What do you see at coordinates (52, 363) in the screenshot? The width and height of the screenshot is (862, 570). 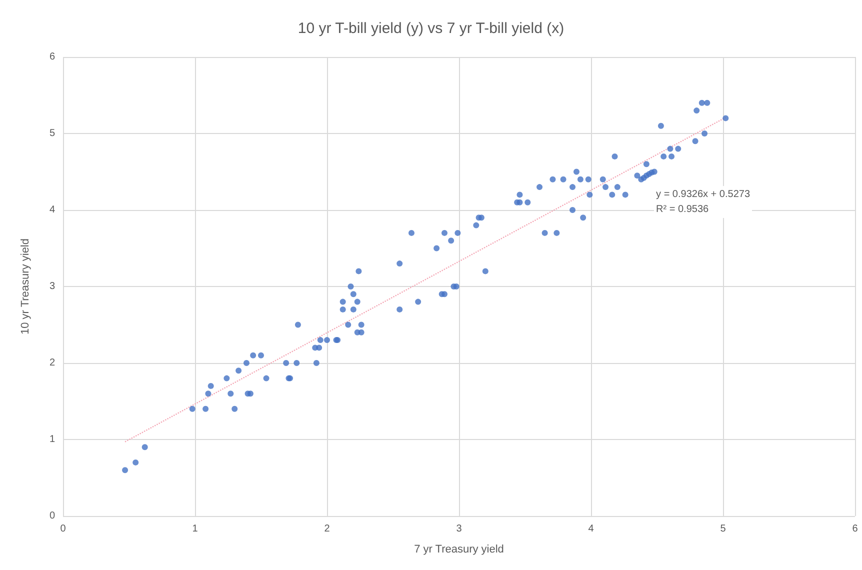 I see `y-tick-label: 2` at bounding box center [52, 363].